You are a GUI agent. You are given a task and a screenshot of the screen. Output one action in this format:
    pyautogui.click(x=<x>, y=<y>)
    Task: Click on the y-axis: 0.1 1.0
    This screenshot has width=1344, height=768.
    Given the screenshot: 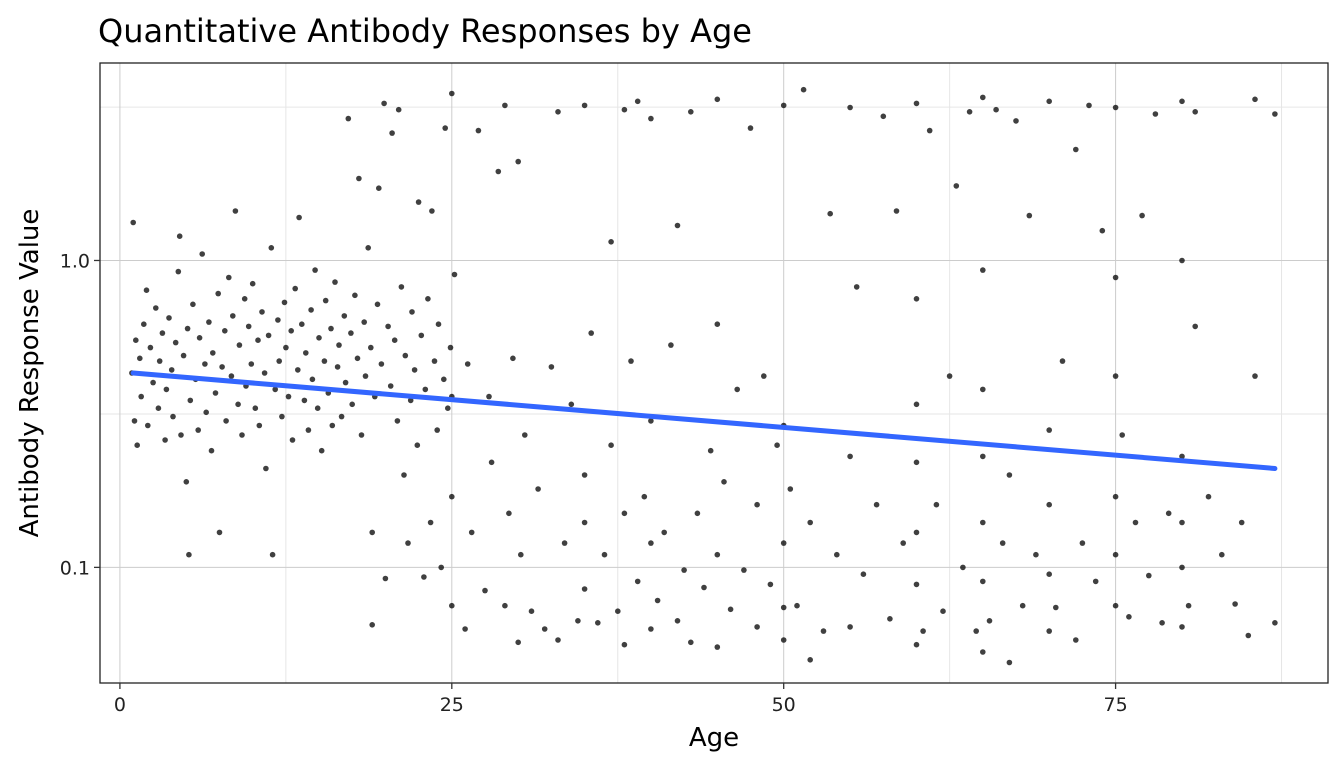 What is the action you would take?
    pyautogui.click(x=80, y=414)
    